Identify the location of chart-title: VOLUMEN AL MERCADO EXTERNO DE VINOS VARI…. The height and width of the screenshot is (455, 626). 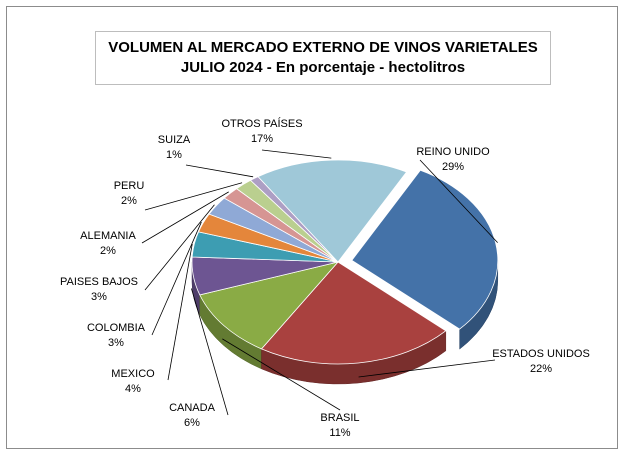
(323, 47).